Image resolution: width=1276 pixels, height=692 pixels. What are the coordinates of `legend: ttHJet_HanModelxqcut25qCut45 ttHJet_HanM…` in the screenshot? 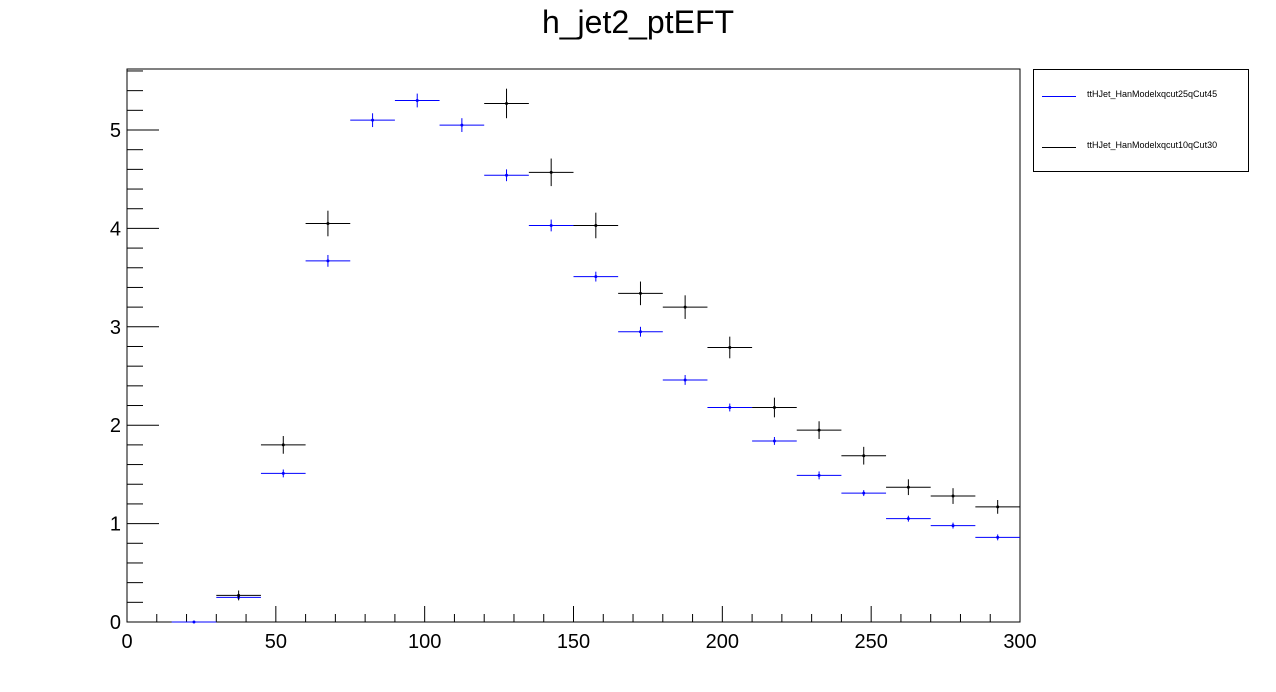 It's located at (1141, 120).